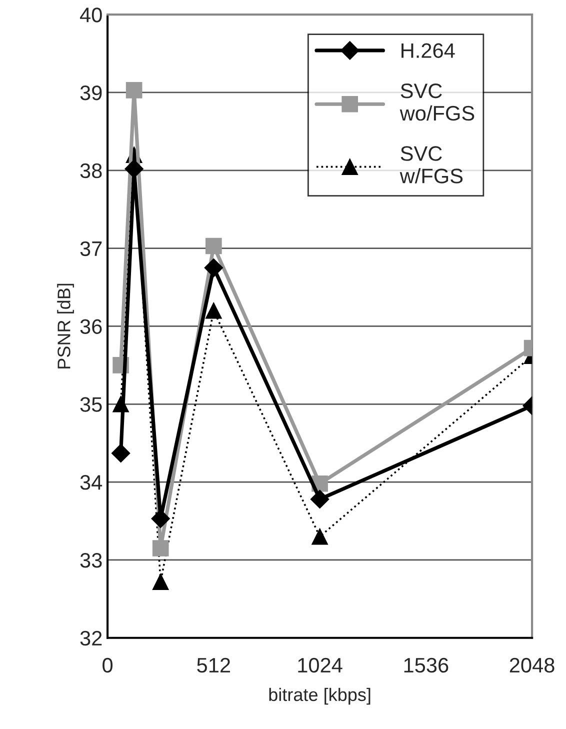 This screenshot has width=566, height=729. Describe the element at coordinates (91, 560) in the screenshot. I see `y-tick-label: 33` at that location.